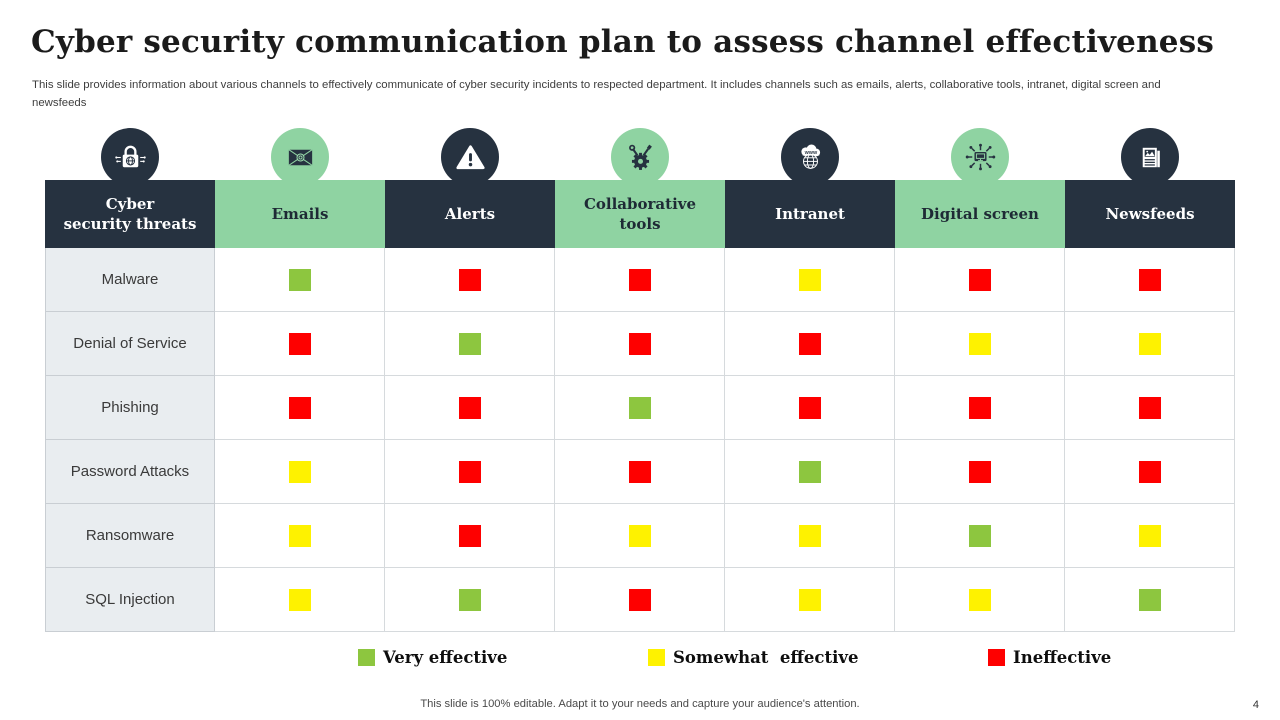  I want to click on legend-item-ineffective: Ineffective, so click(1049, 657).